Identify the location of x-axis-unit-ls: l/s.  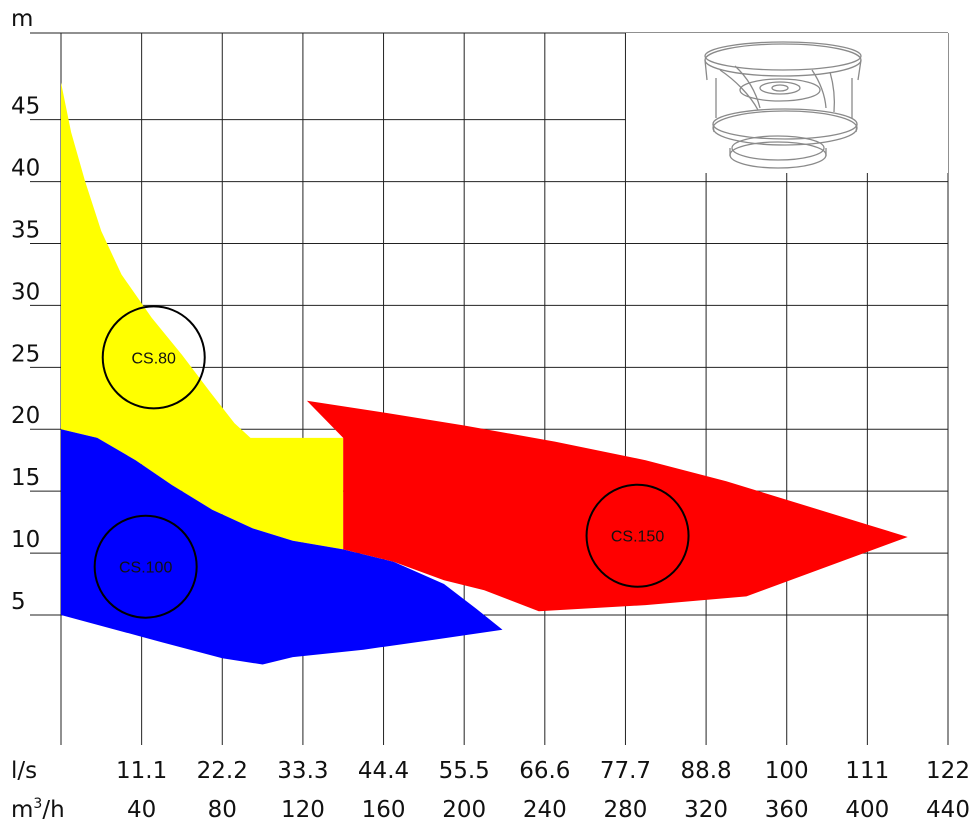
(24, 771).